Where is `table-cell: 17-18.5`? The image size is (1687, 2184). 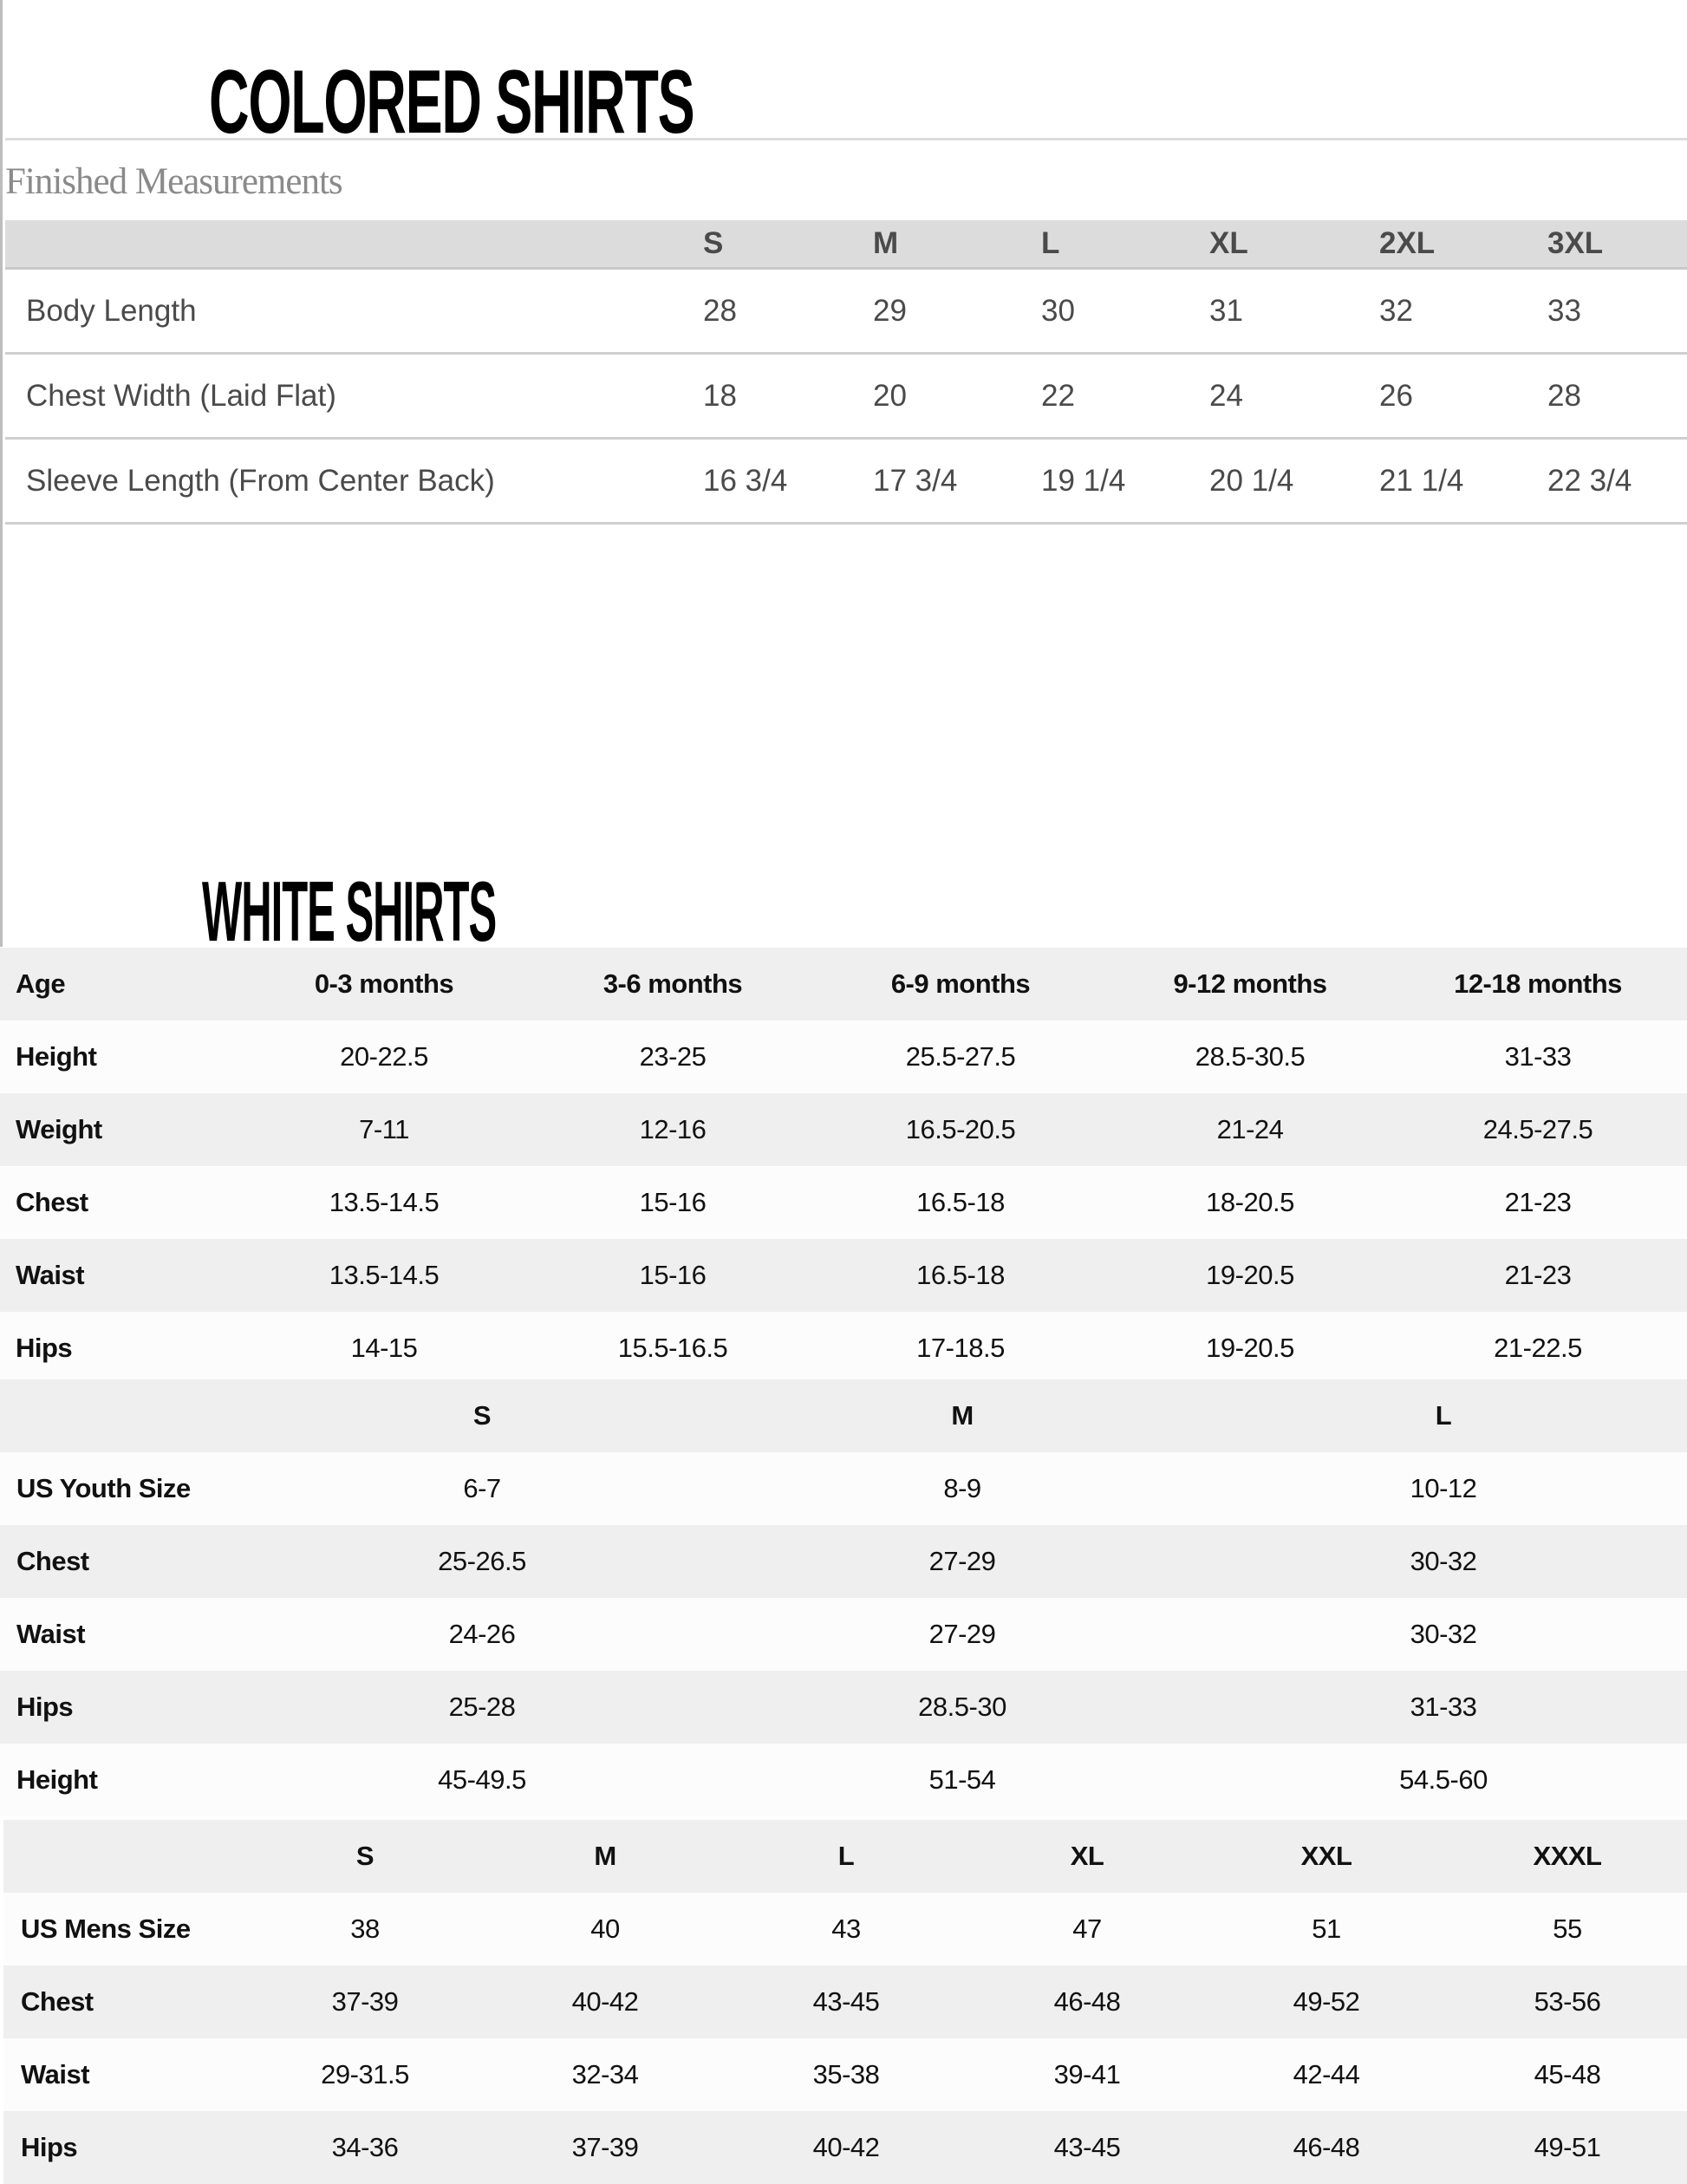 table-cell: 17-18.5 is located at coordinates (960, 1348).